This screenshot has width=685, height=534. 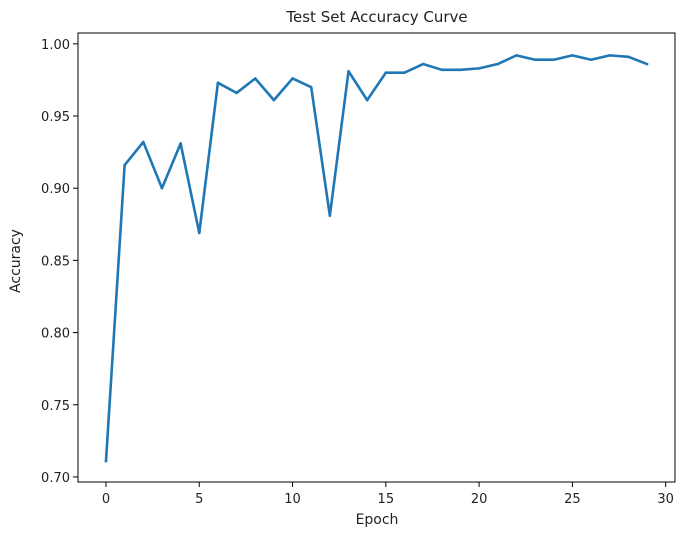 What do you see at coordinates (55, 478) in the screenshot?
I see `y-tick-label: 0.70` at bounding box center [55, 478].